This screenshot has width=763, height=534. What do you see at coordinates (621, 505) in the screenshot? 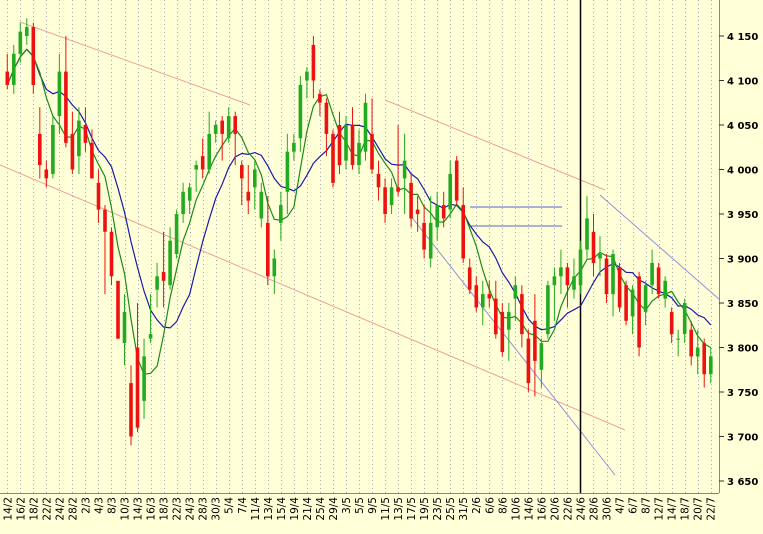
I see `x-tick-label: 4/7` at bounding box center [621, 505].